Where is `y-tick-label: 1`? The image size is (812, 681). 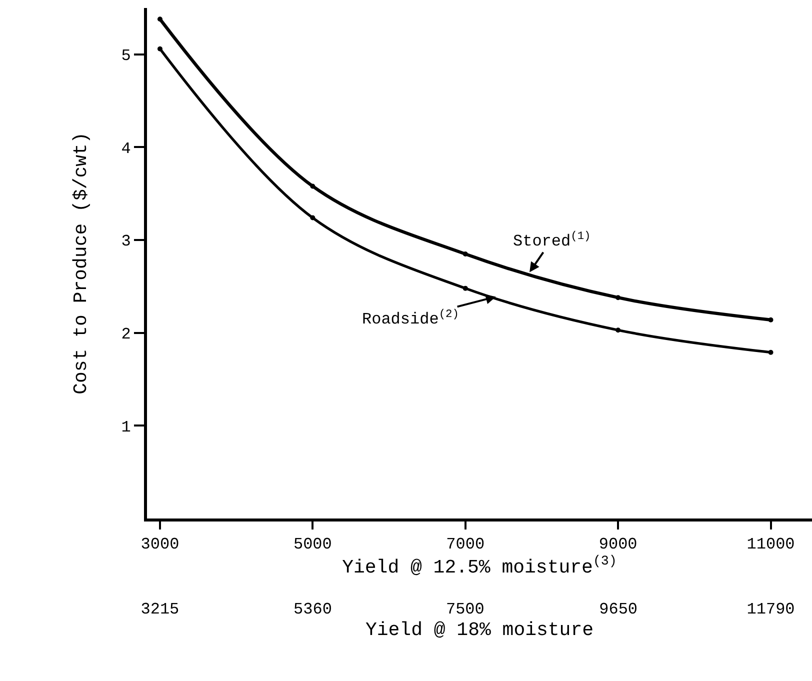
y-tick-label: 1 is located at coordinates (126, 427).